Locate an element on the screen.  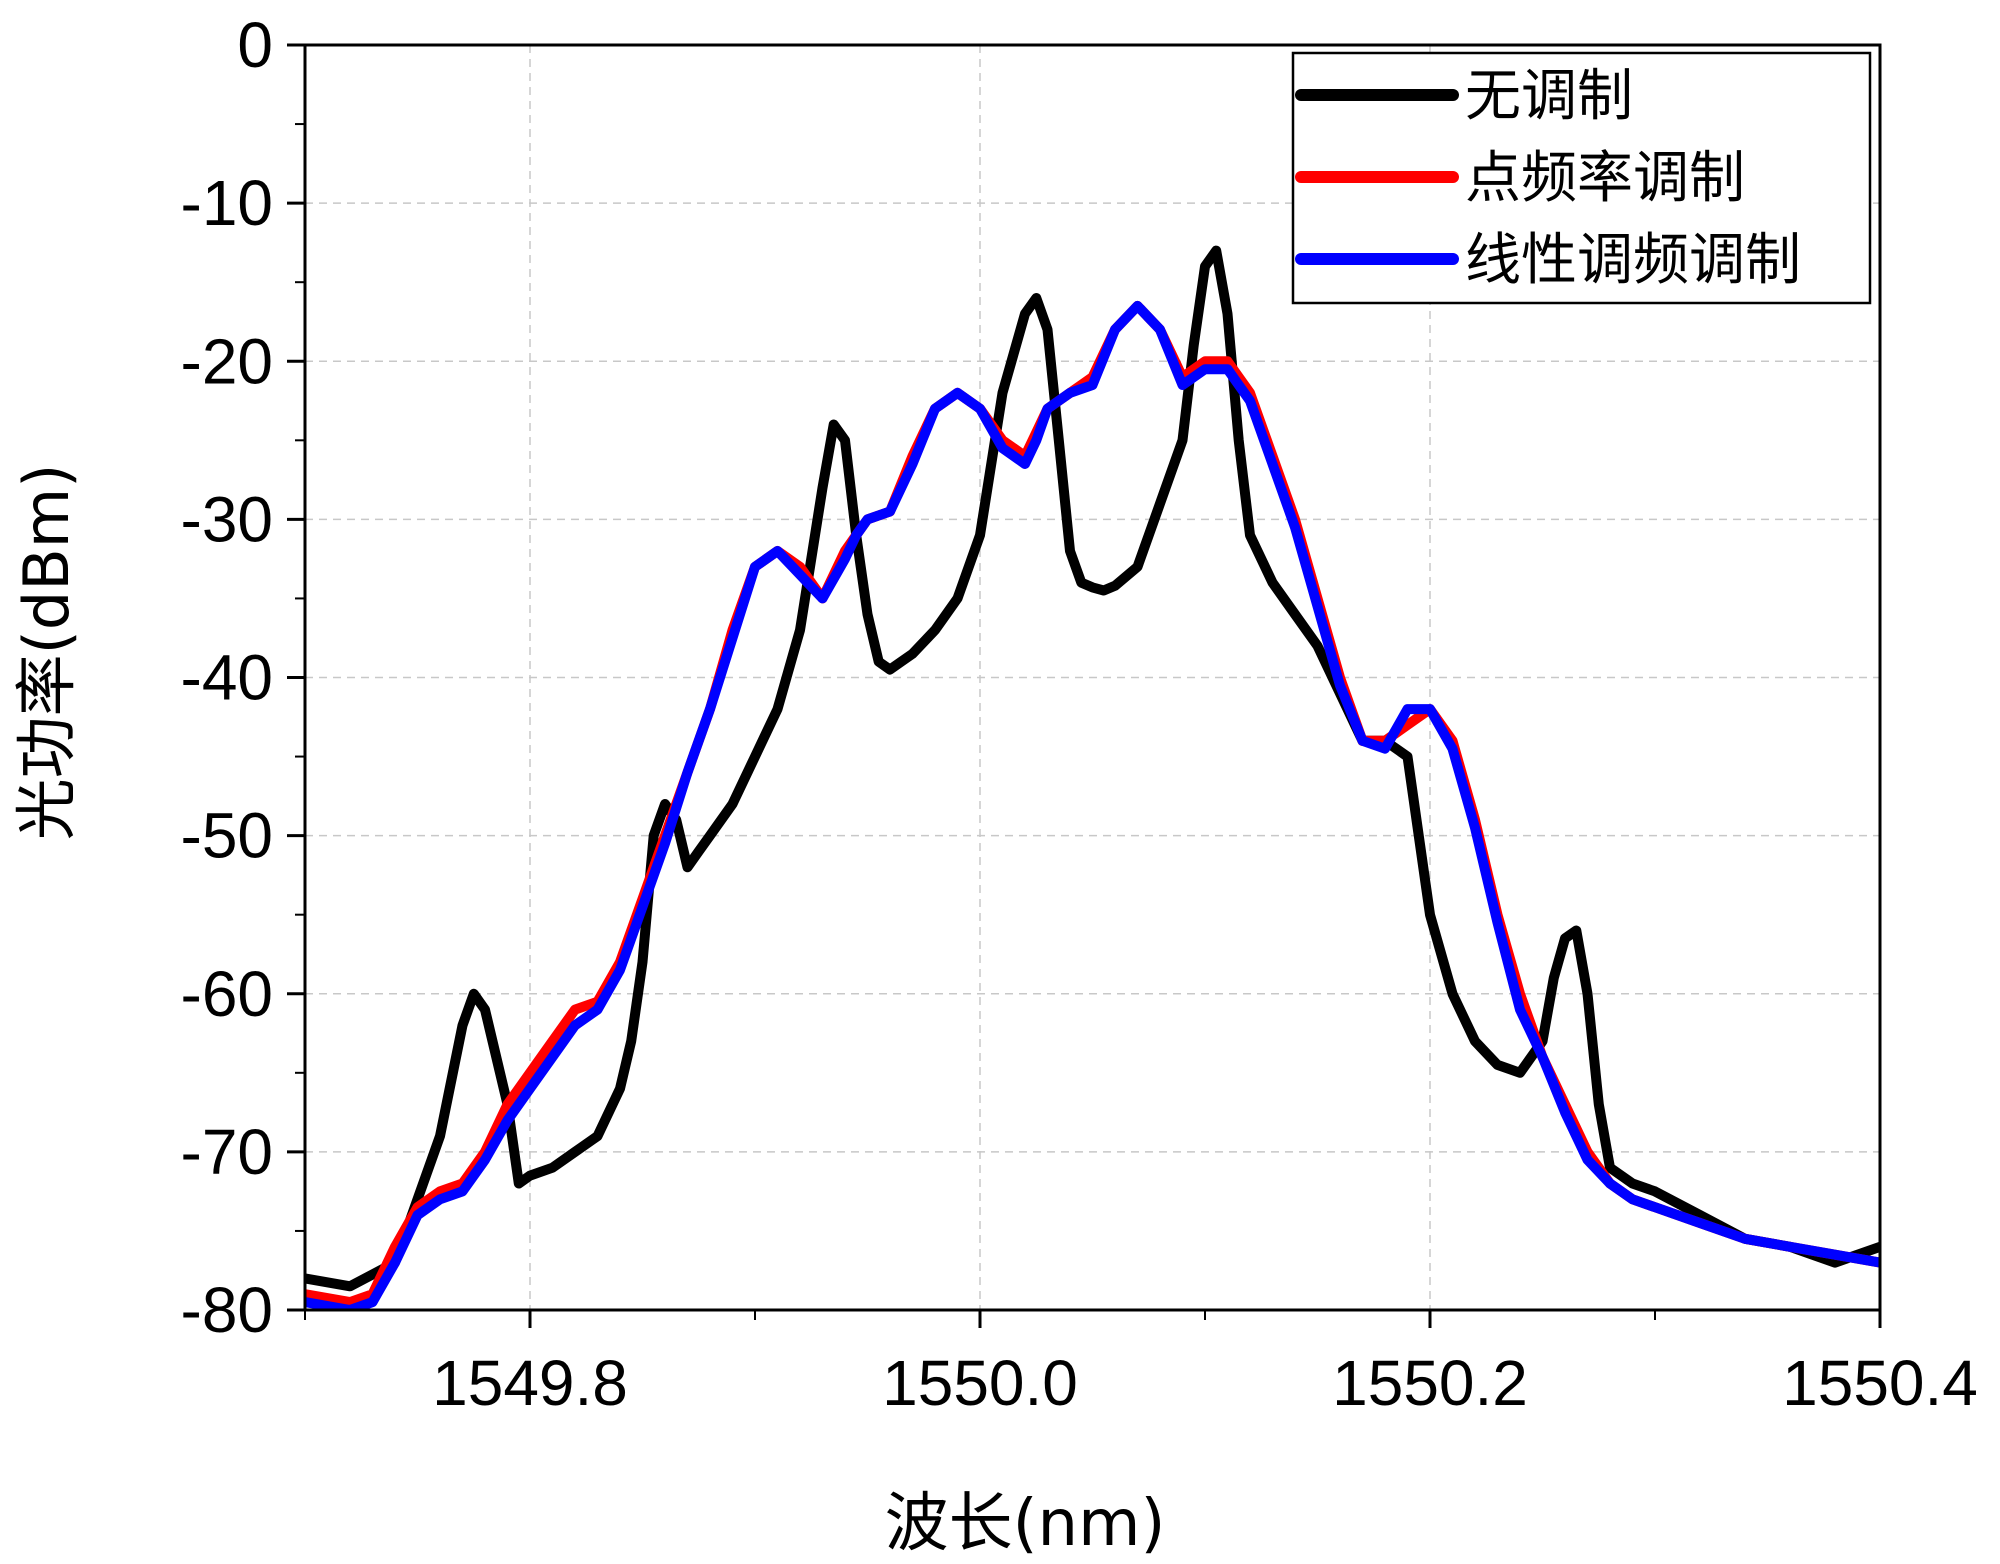
y-axis: 0 -10 -20 -30 -40 -50 -60 -70 -80 is located at coordinates (243, 677).